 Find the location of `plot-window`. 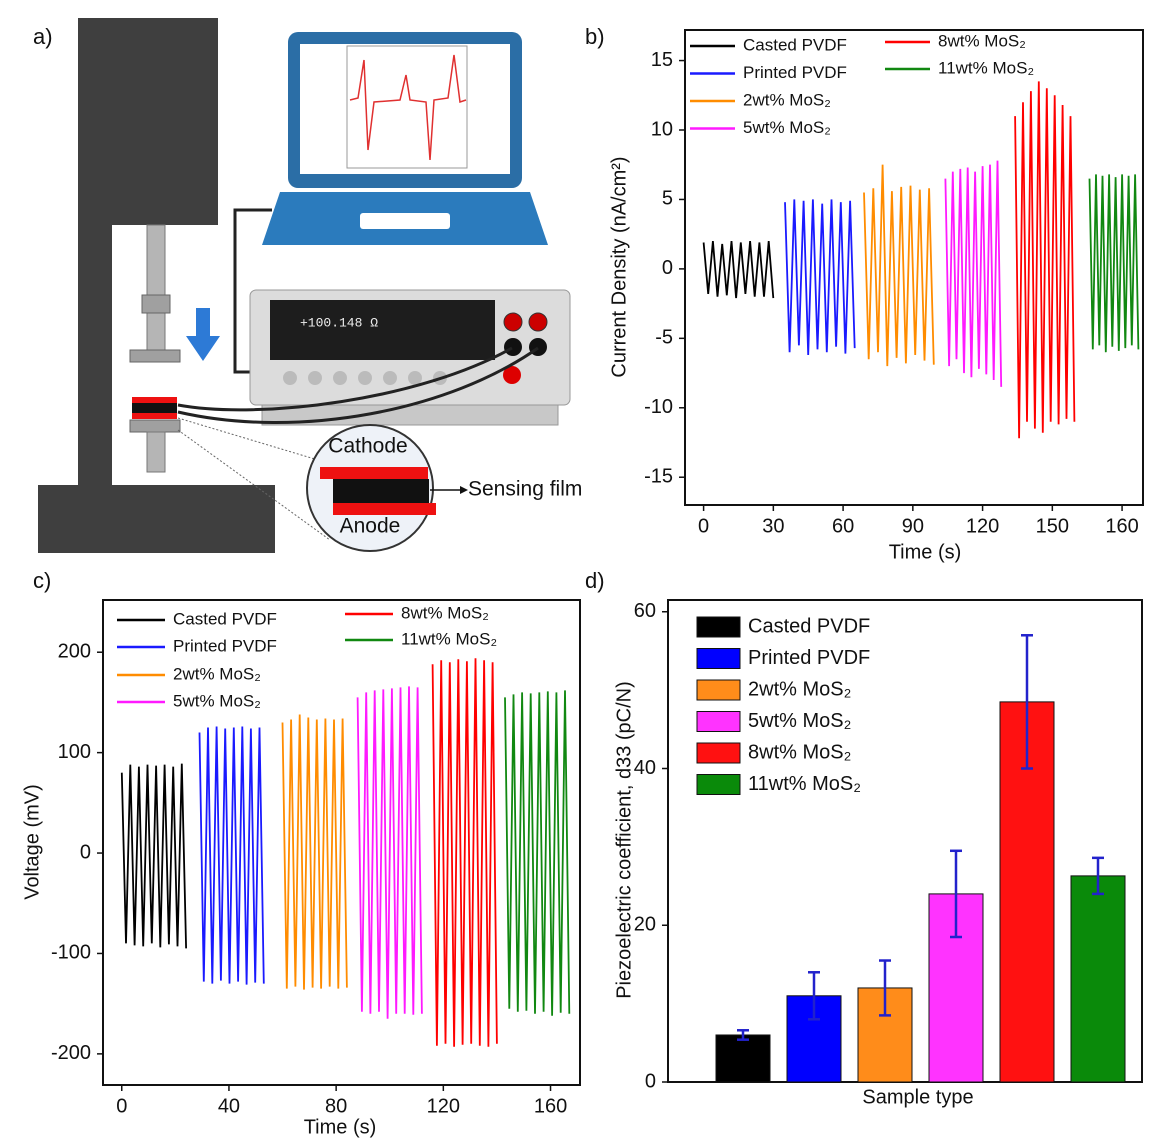

plot-window is located at coordinates (407, 107).